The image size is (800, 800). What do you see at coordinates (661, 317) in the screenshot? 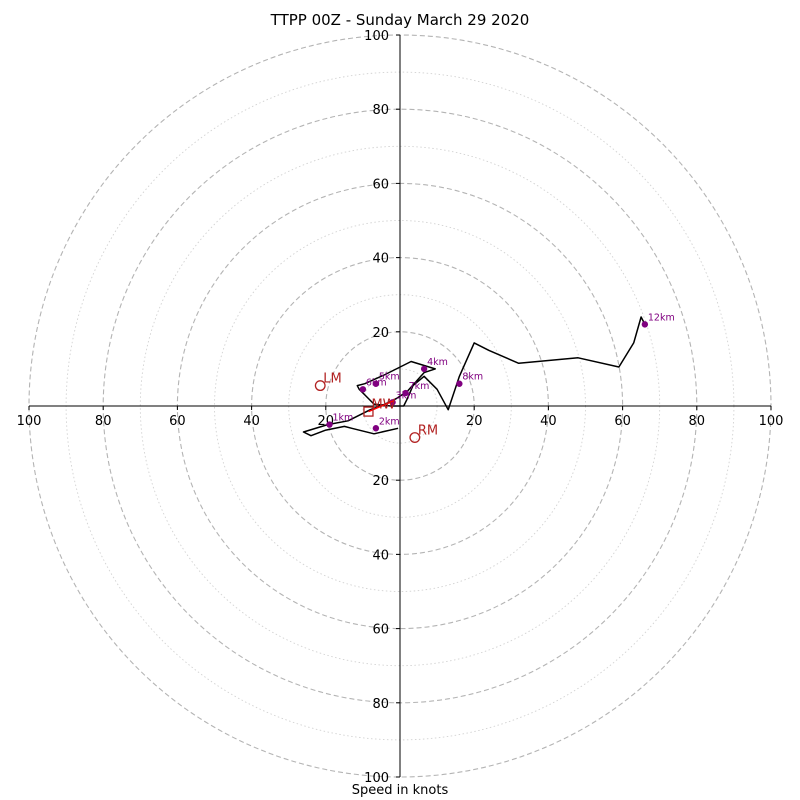
I see `height-label-12km: 12km` at bounding box center [661, 317].